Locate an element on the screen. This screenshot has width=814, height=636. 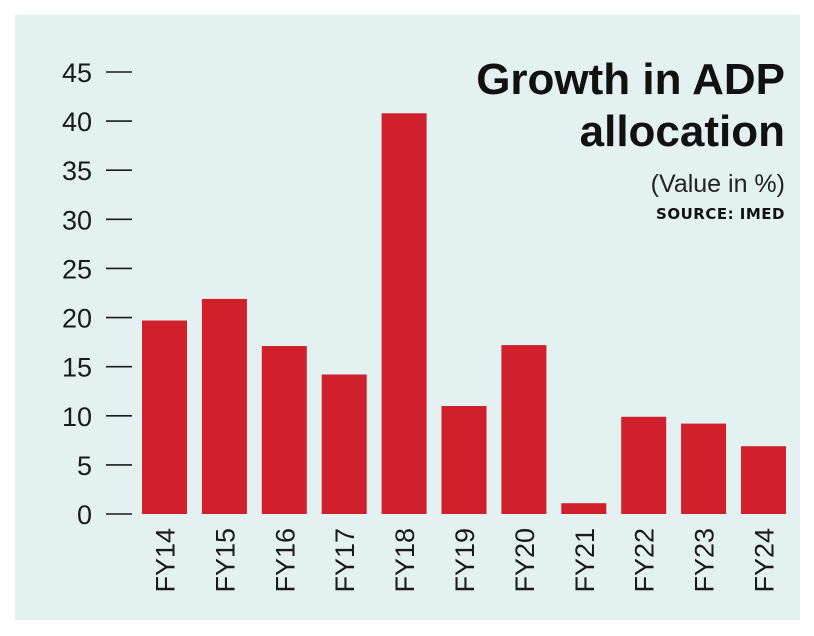
bar-fy20 is located at coordinates (524, 429).